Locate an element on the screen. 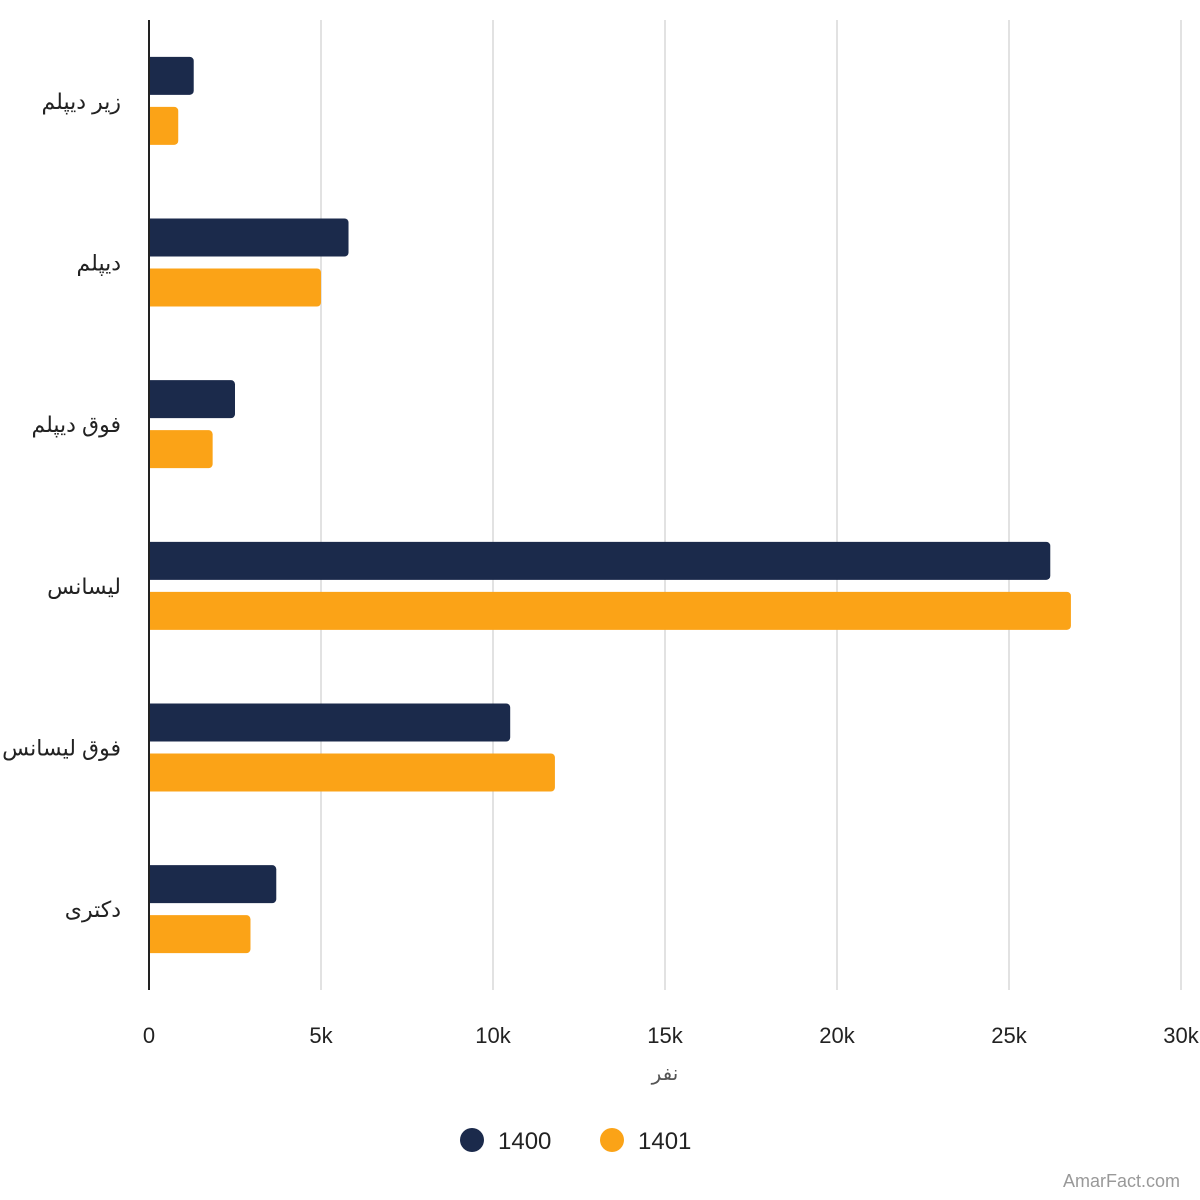 Image resolution: width=1200 pixels, height=1200 pixels. x-tick-labels: 0 5k 10k 15k 20k 25k 30k is located at coordinates (671, 1035).